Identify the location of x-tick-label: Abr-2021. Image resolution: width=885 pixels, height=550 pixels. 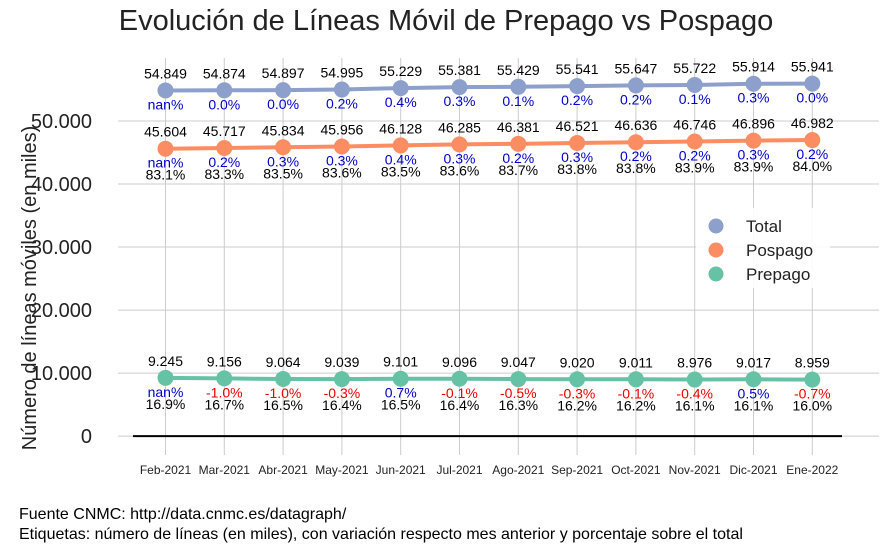
(283, 470).